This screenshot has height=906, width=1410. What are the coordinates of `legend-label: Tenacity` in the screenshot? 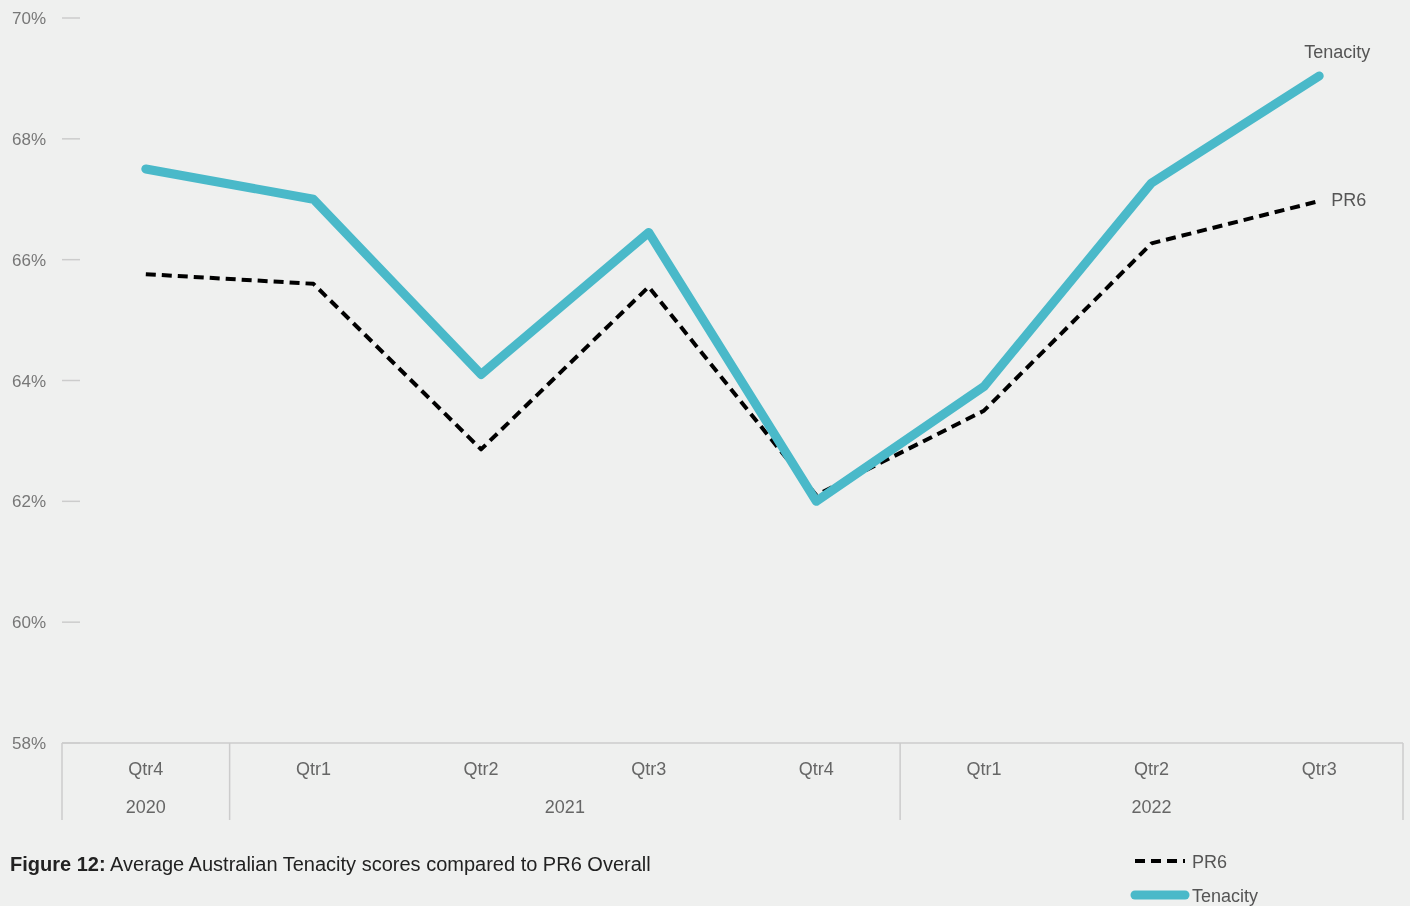 It's located at (1225, 896).